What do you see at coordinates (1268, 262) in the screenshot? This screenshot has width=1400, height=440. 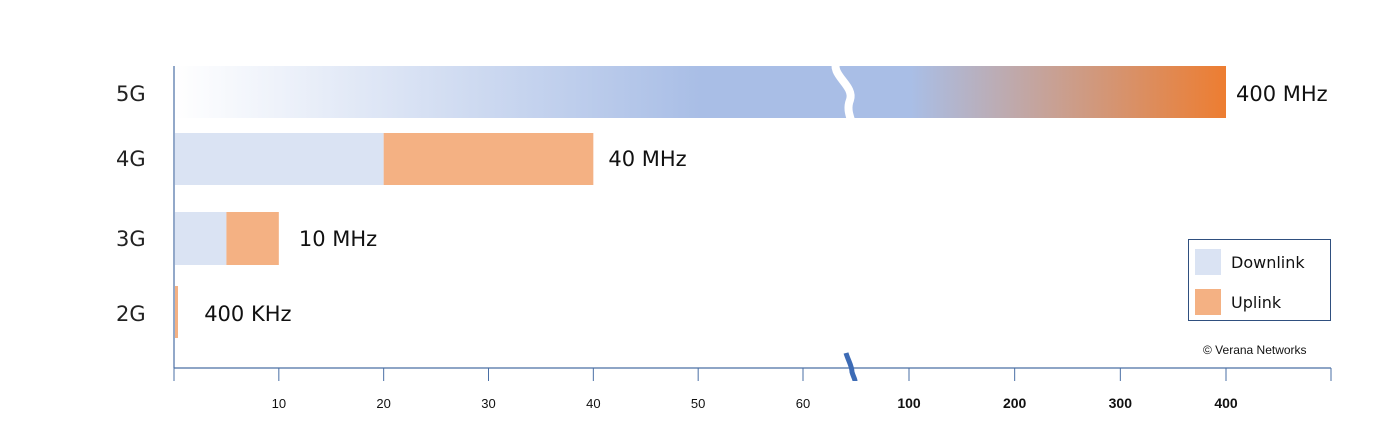 I see `legend-label-downlink: Downlink` at bounding box center [1268, 262].